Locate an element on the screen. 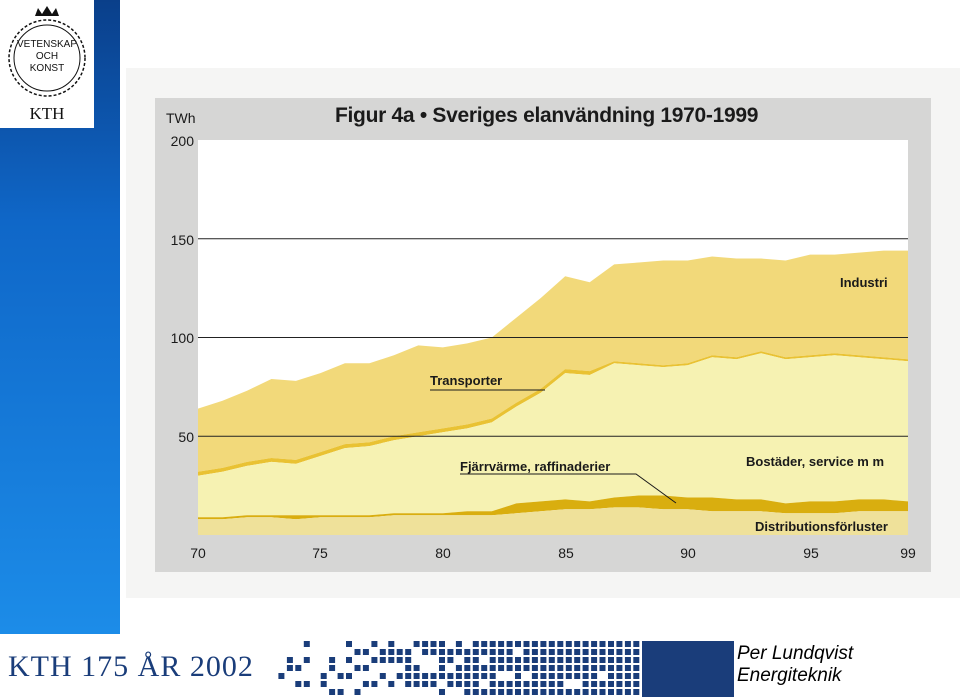 The height and width of the screenshot is (697, 960). series-label-industri: Industri is located at coordinates (864, 282).